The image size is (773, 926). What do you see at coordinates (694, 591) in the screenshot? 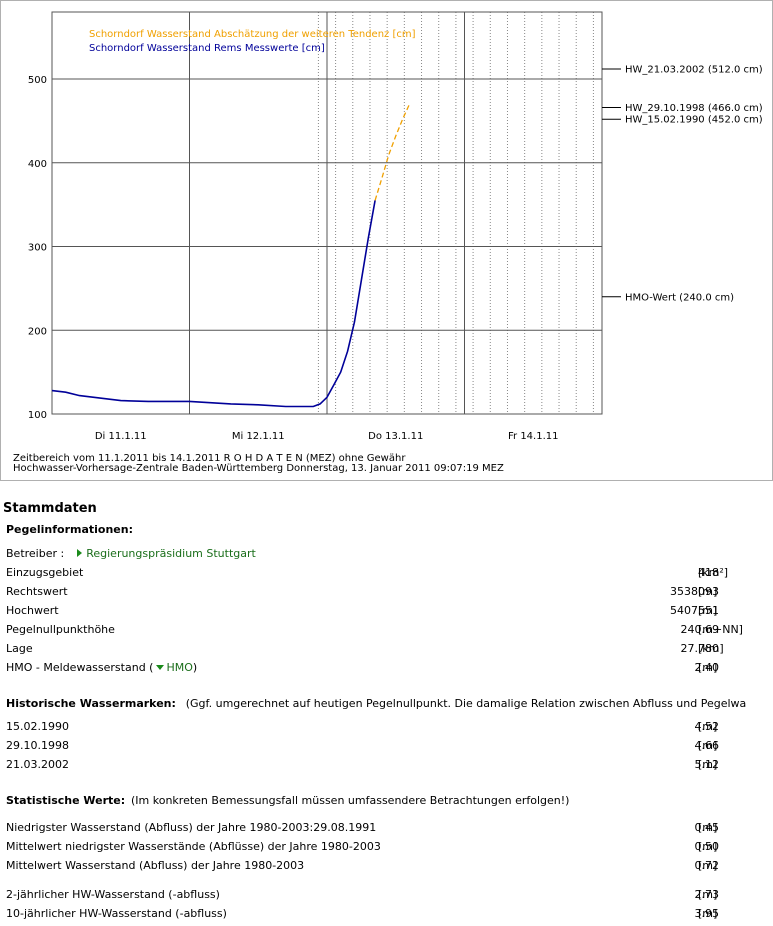
I see `info-value: 3538093` at bounding box center [694, 591].